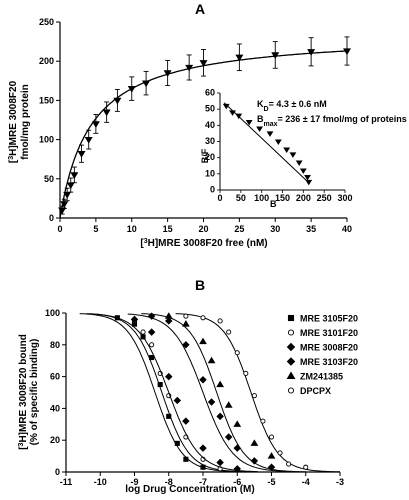 The image size is (409, 500). What do you see at coordinates (23, 388) in the screenshot?
I see `panel-b-y-axis-title-text: H]MRE 3008F20 bound` at bounding box center [23, 388].